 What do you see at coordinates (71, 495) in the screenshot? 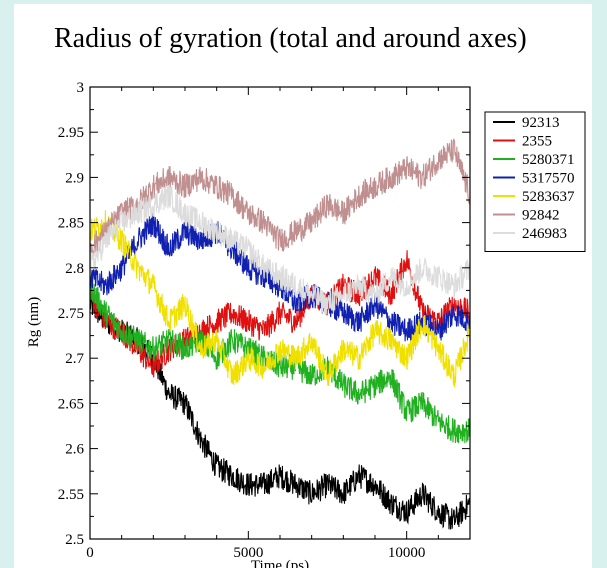
I see `y-tick-label: 2.55` at bounding box center [71, 495].